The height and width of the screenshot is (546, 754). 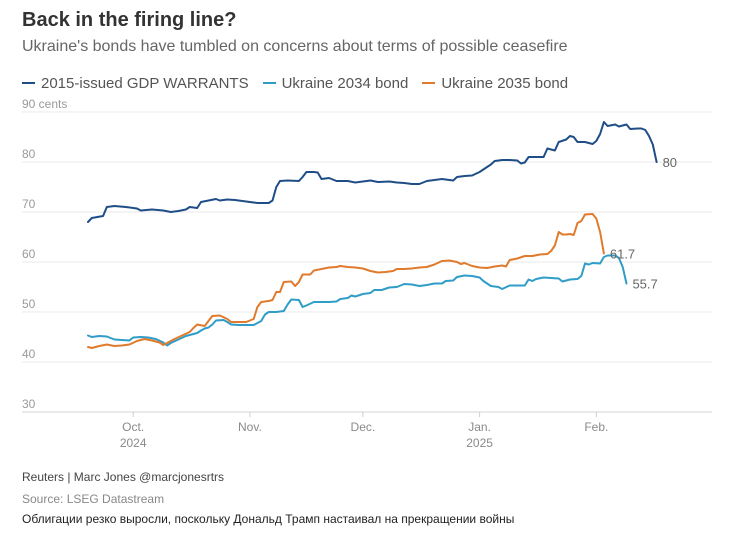 I want to click on legend-label: Ukraine 2034 bond, so click(x=345, y=83).